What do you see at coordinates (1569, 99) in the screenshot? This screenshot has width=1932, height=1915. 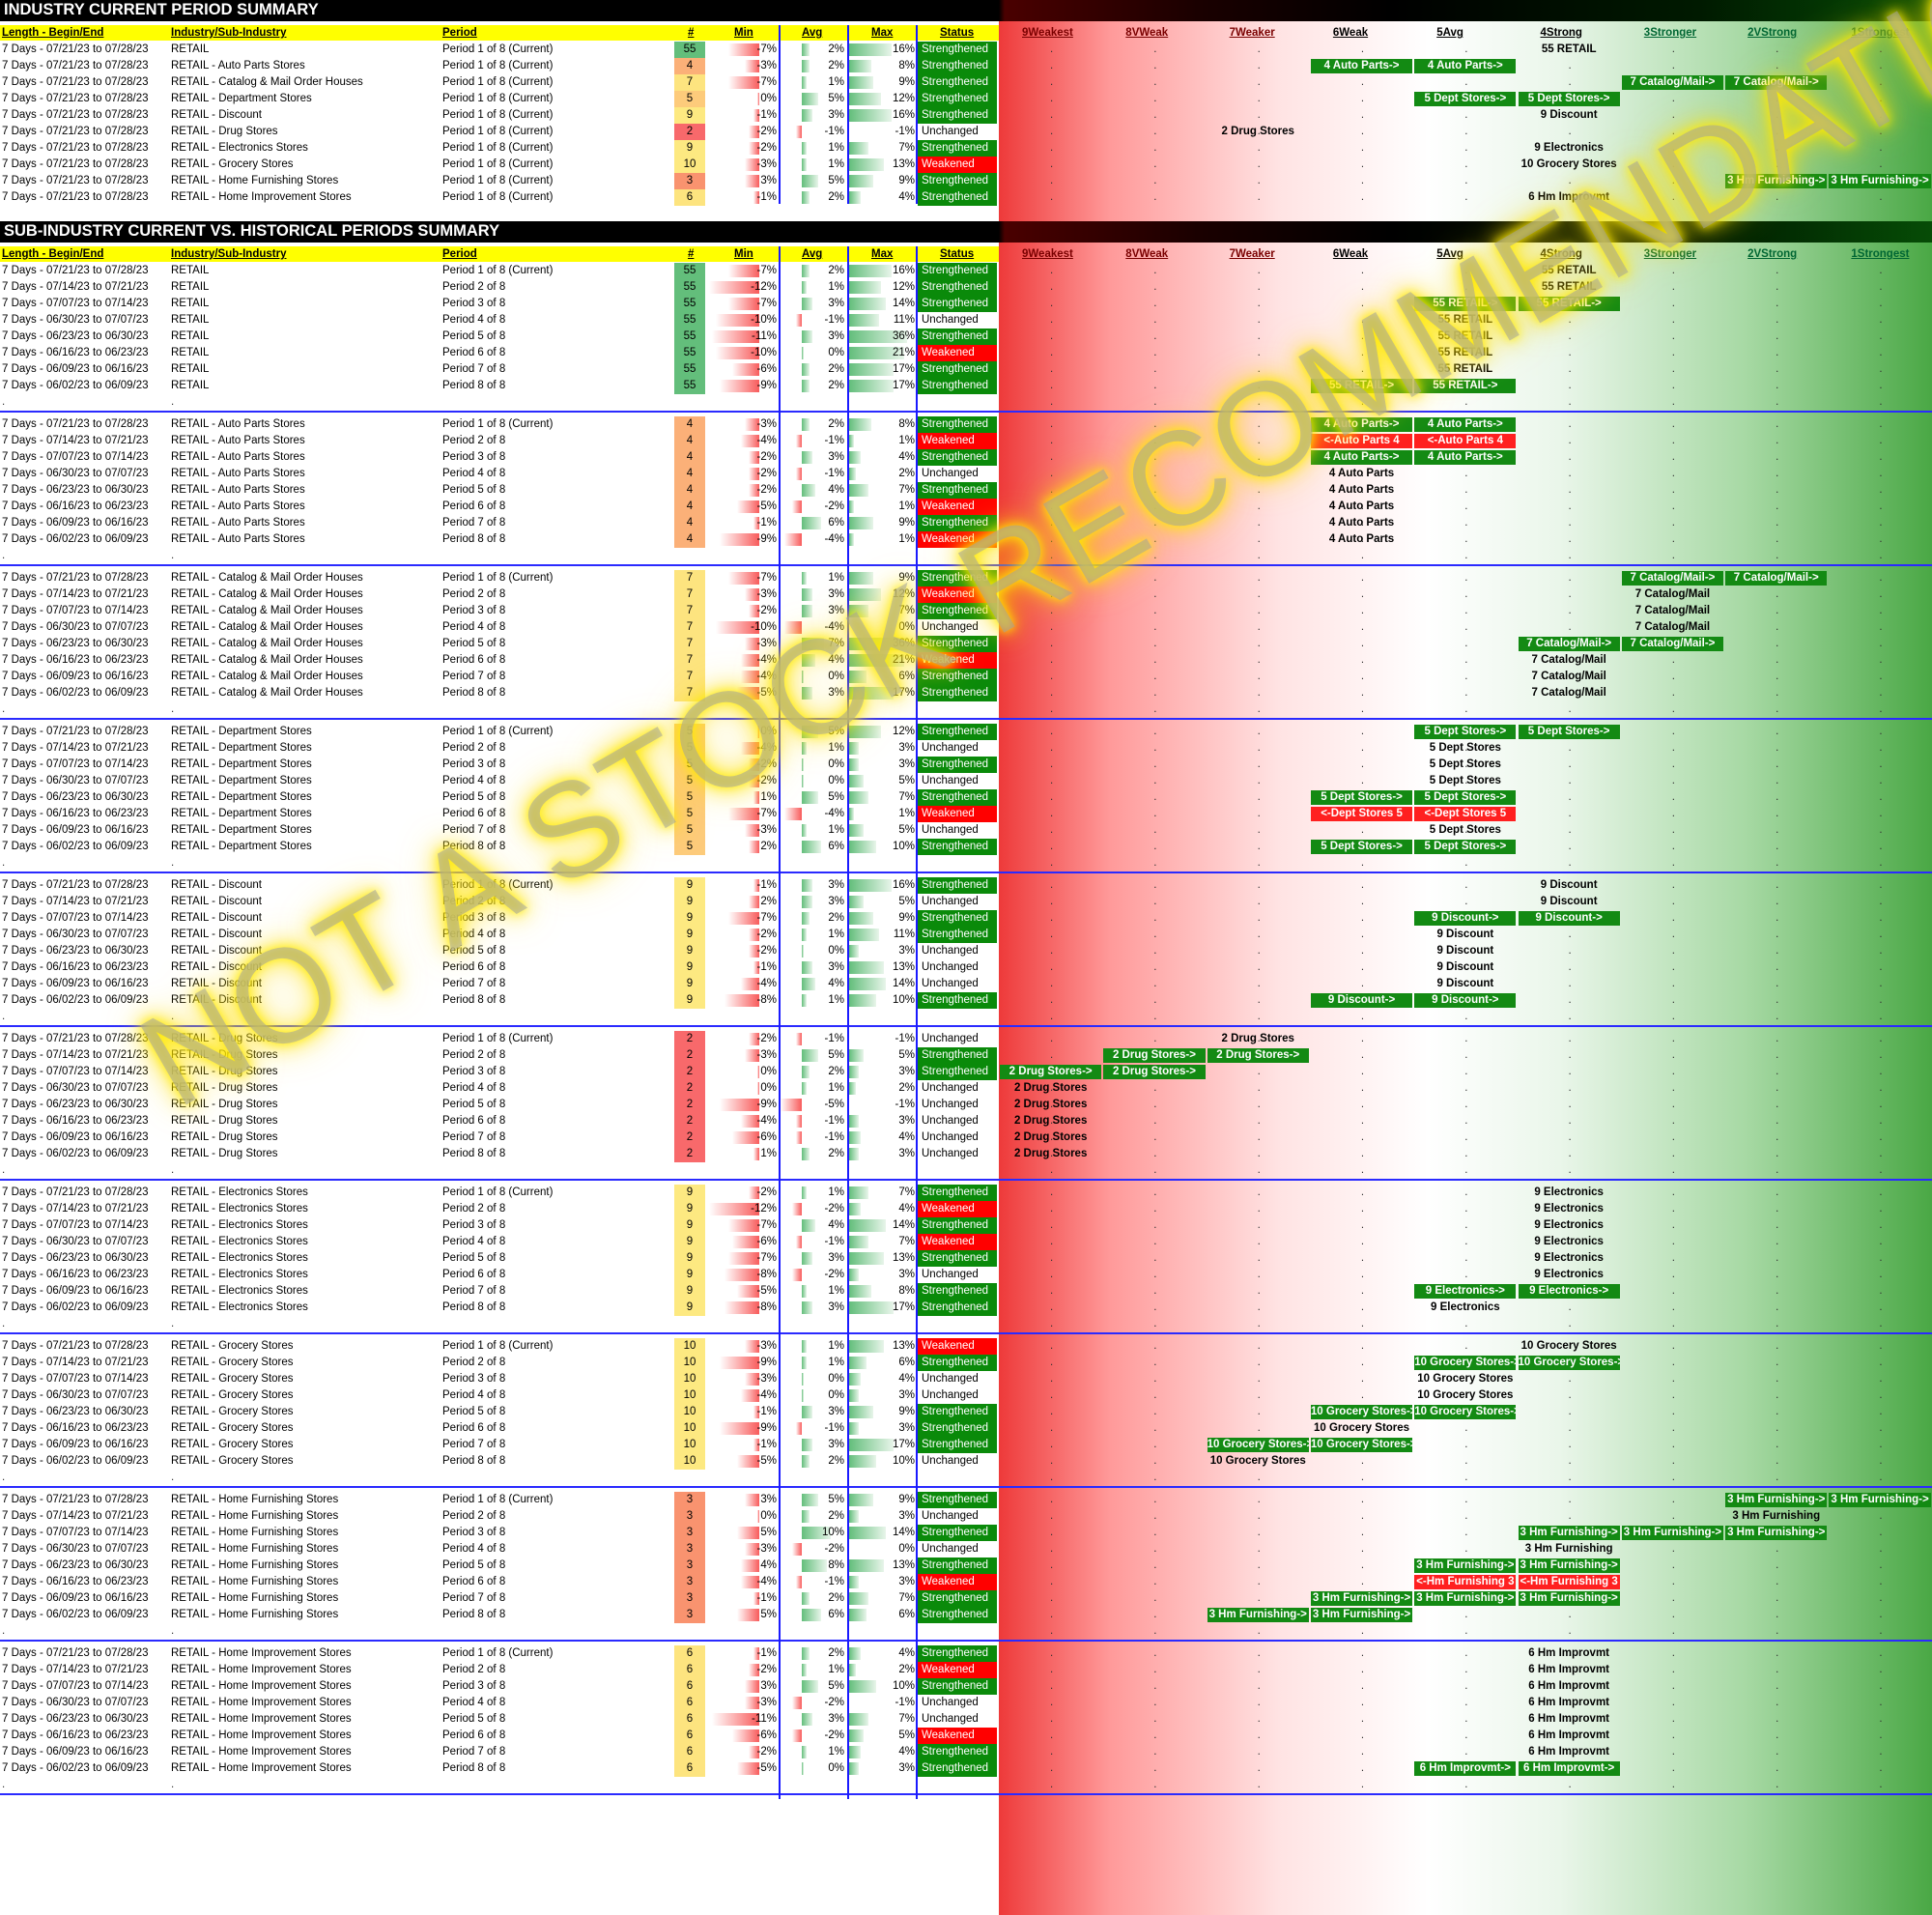 I see `level-move-box: 5 Dept Stores->` at bounding box center [1569, 99].